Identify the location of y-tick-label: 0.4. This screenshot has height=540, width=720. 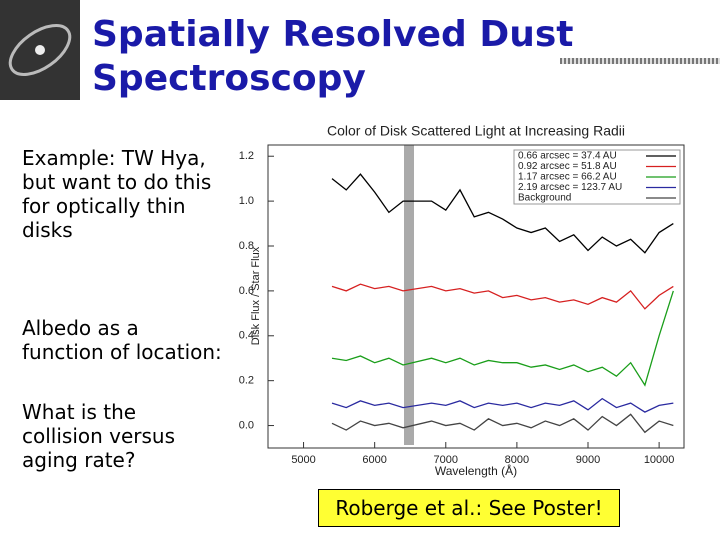
(246, 336).